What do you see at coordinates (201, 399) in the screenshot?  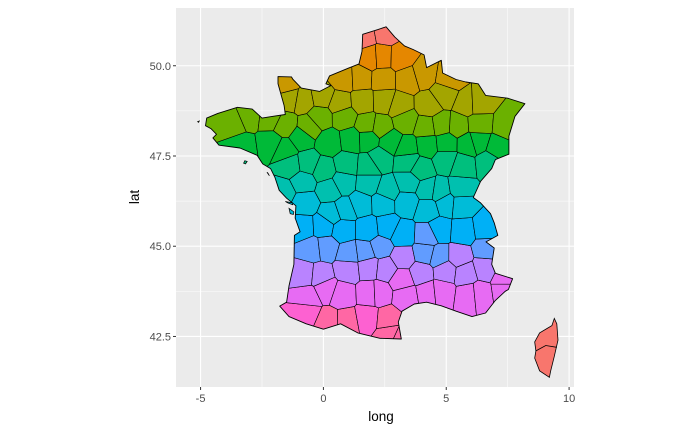 I see `x-tick-label: -5` at bounding box center [201, 399].